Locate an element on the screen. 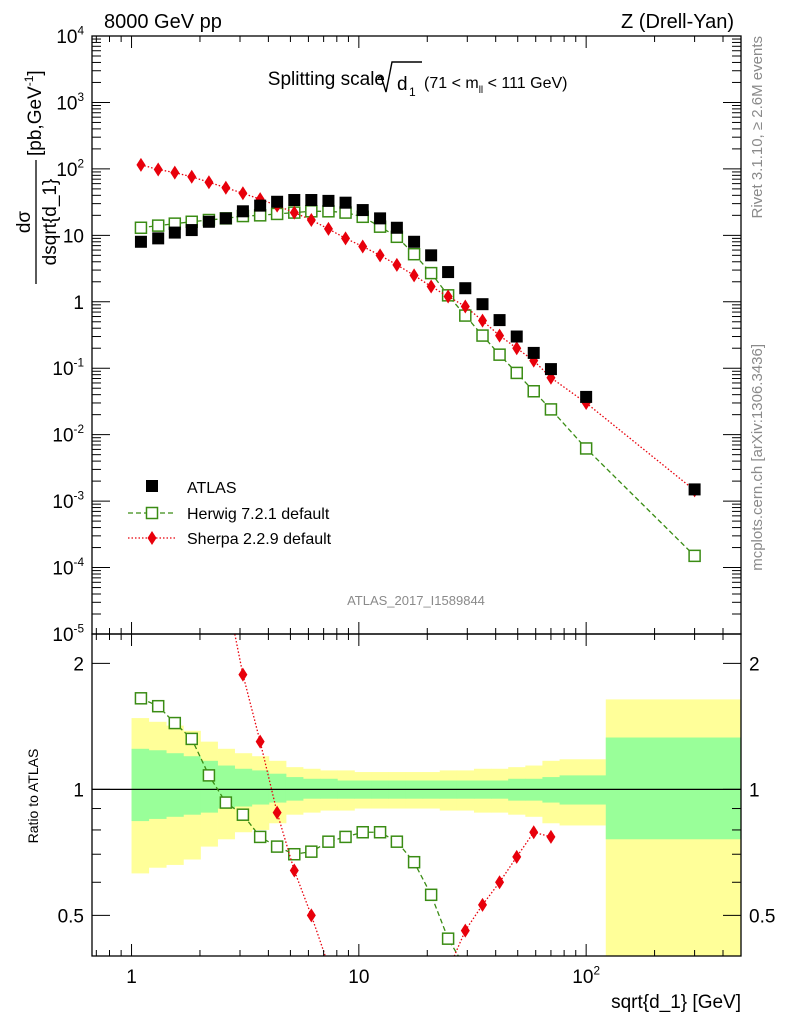  ylabel-unit: [pb,GeV-1] is located at coordinates (34, 113).